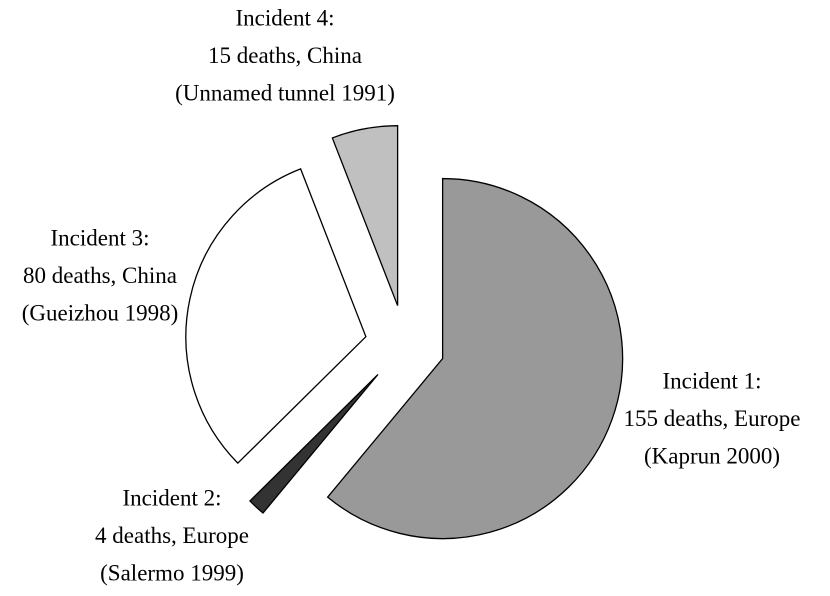 The width and height of the screenshot is (830, 596). What do you see at coordinates (285, 17) in the screenshot?
I see `slice-label: Incident 4:` at bounding box center [285, 17].